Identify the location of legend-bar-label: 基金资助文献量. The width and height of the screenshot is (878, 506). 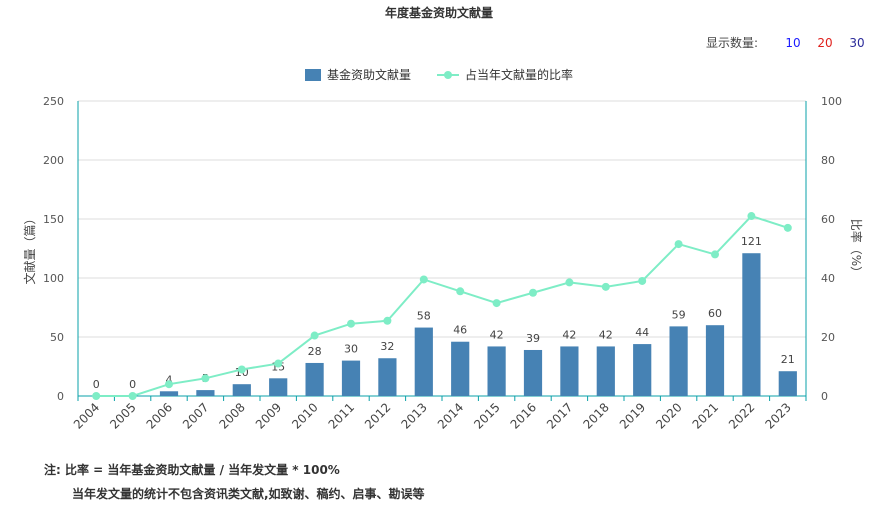
(368, 75).